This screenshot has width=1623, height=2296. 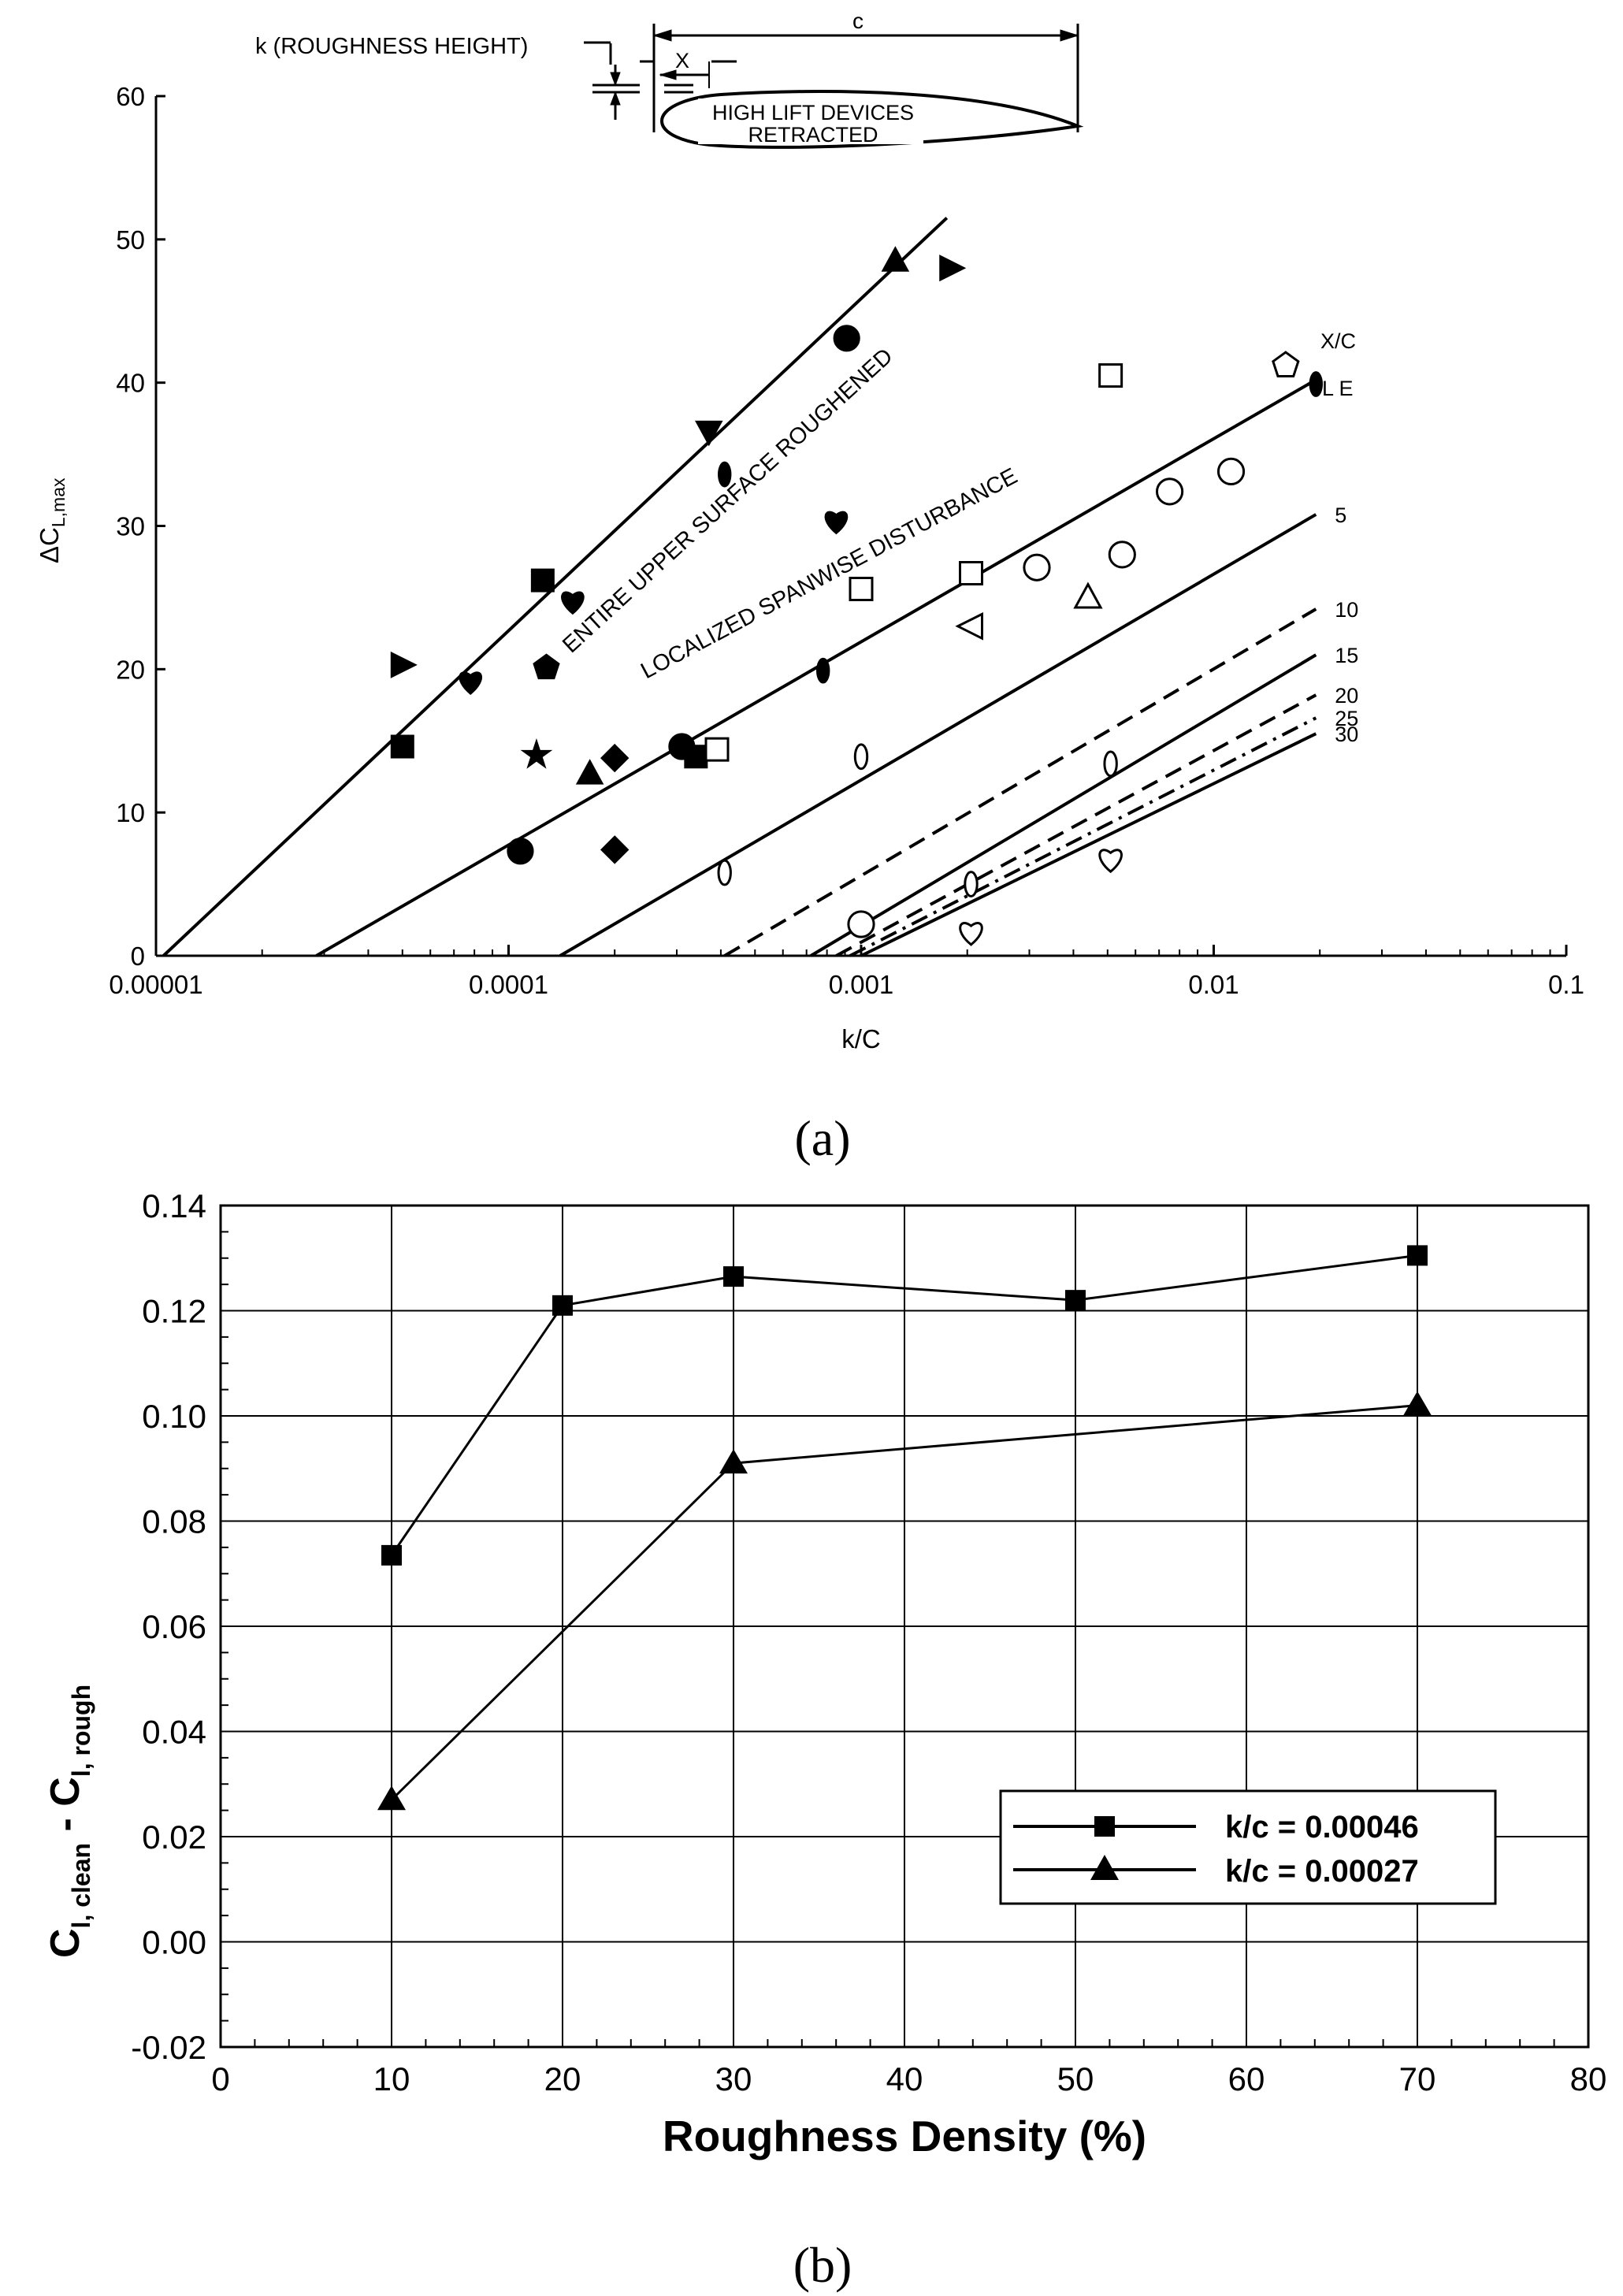 I want to click on chart-b-x-tick-label: 40, so click(x=905, y=2078).